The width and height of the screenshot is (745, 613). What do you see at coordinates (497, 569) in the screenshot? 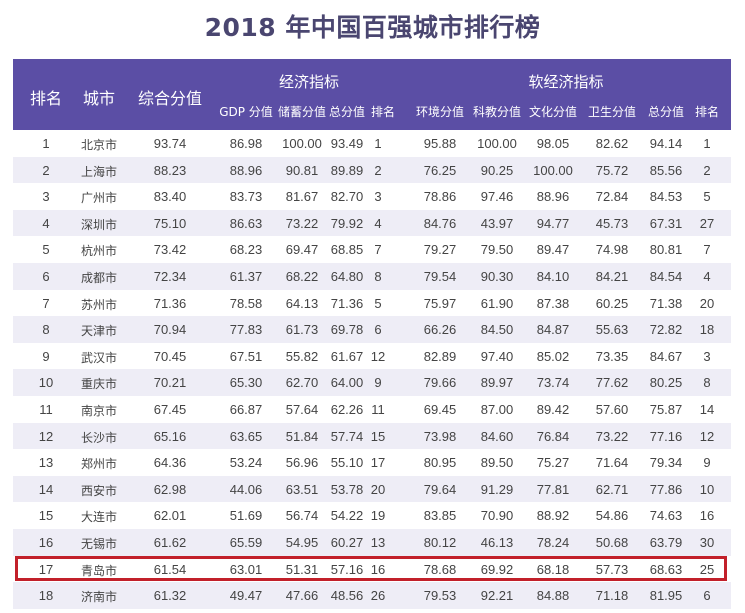
I see `edu-cell: 69.92` at bounding box center [497, 569].